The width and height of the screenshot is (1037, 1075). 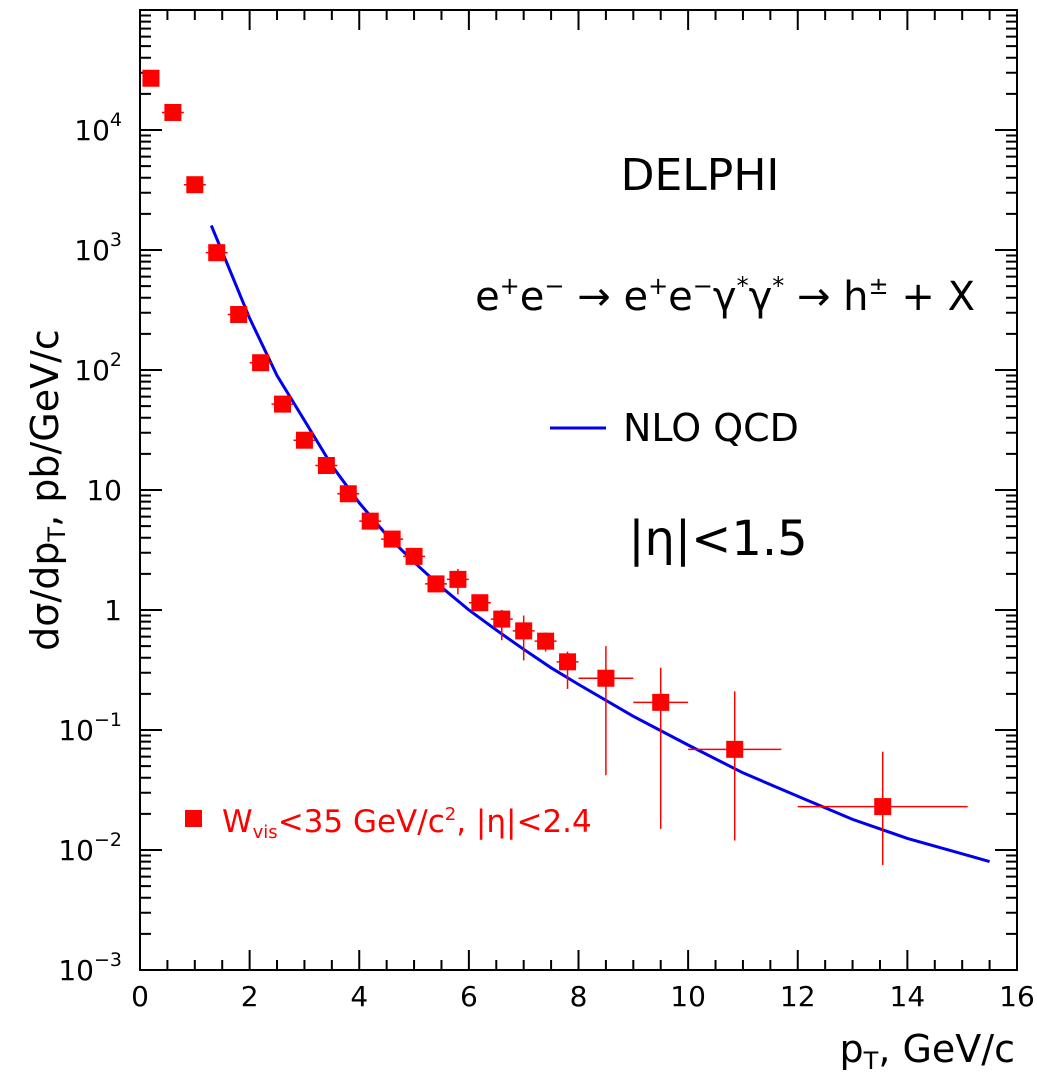 What do you see at coordinates (57, 535) in the screenshot?
I see `y-label-subscript: T` at bounding box center [57, 535].